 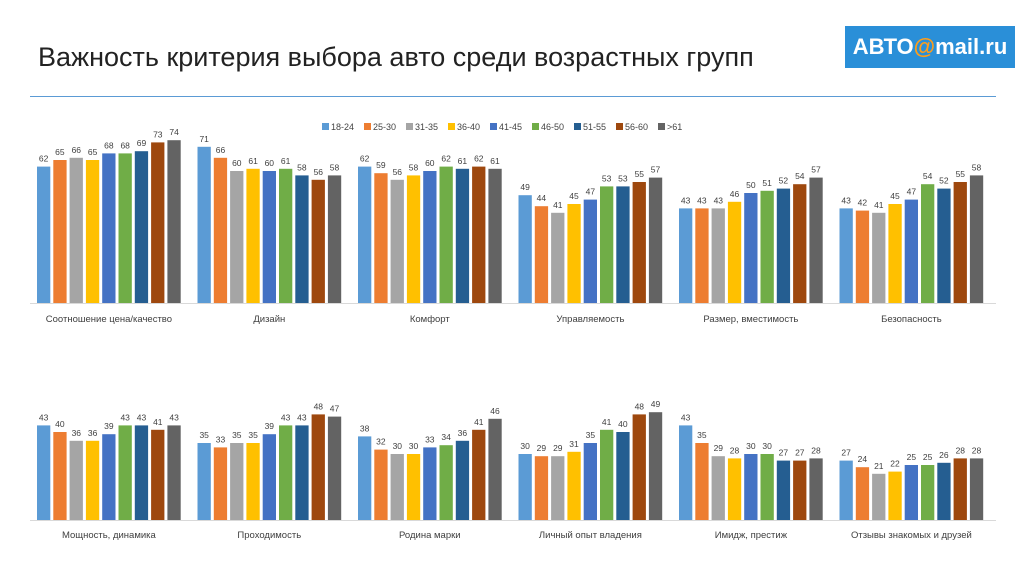 I want to click on data-label: 38, so click(x=365, y=428).